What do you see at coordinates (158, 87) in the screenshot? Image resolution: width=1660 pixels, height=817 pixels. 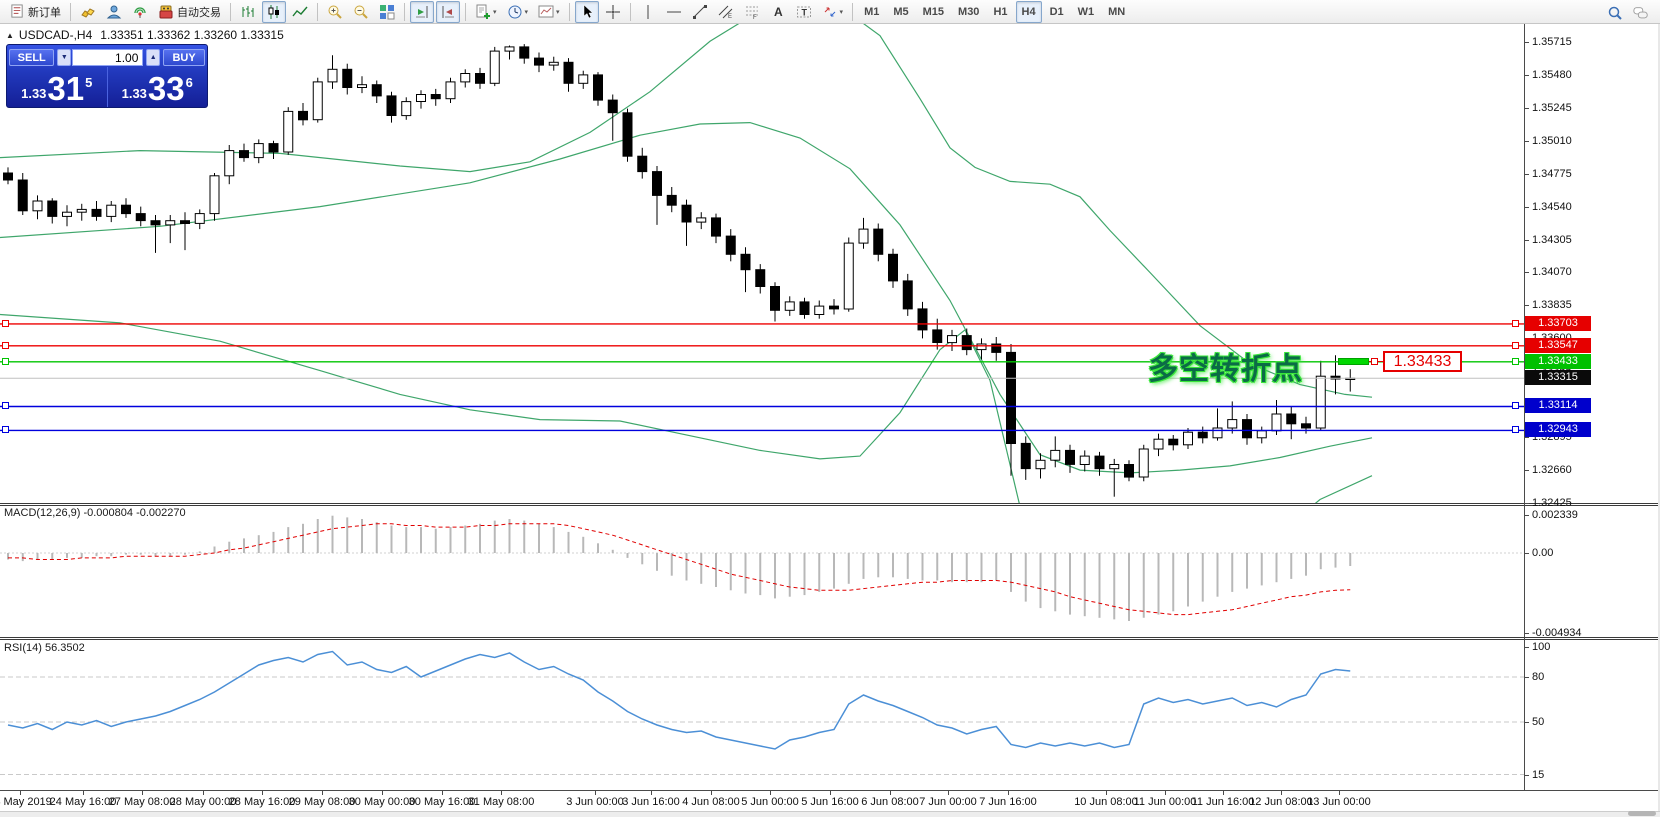 I see `buy-price: 1.33 33 6` at bounding box center [158, 87].